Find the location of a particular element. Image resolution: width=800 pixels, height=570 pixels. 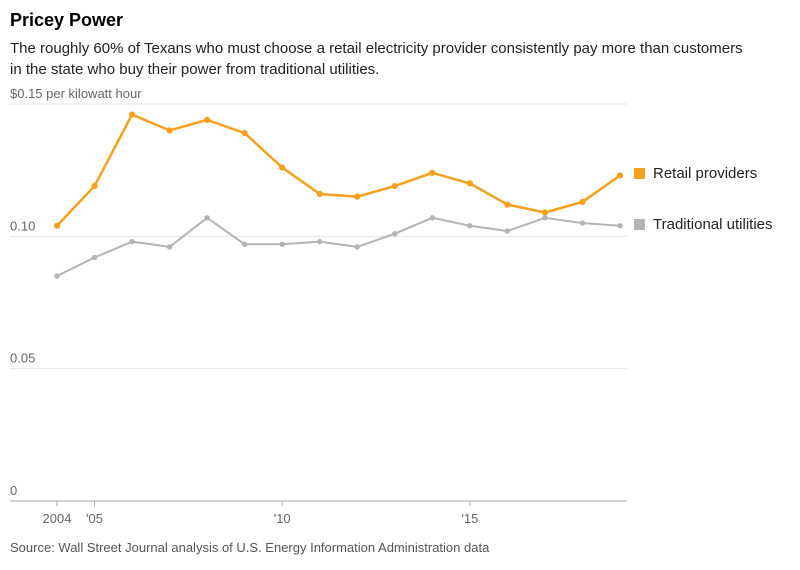

x-tick-label: '10 is located at coordinates (282, 518).